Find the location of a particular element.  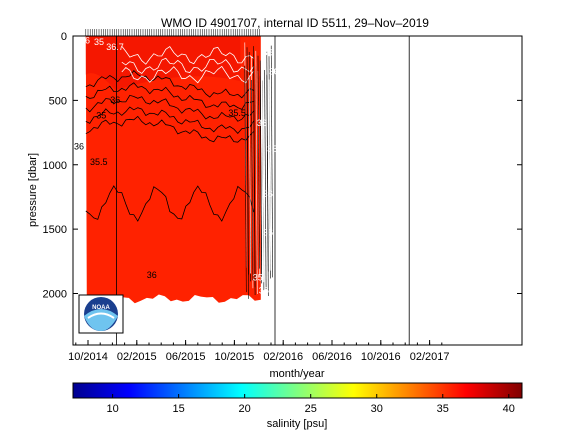

colorbar-ticks: 10 15 20 25 30 35 40 is located at coordinates (310, 404).